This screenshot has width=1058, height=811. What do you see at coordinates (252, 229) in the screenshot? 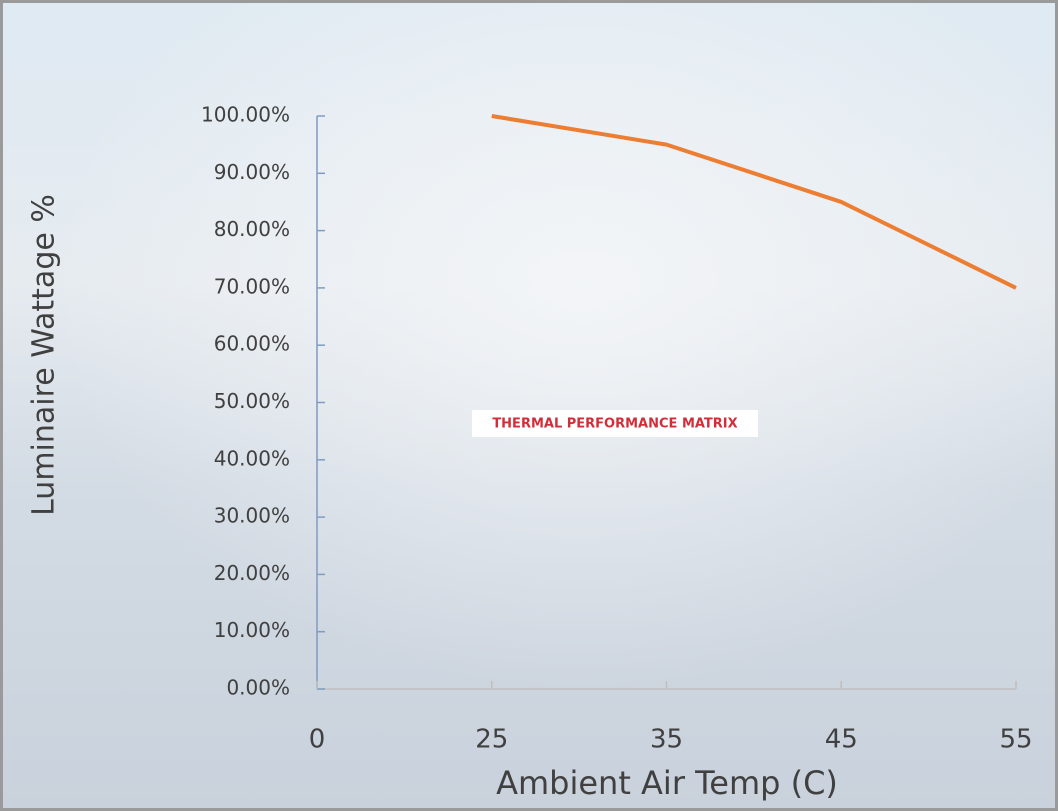
I see `y-tick-label: 80.00%` at bounding box center [252, 229].